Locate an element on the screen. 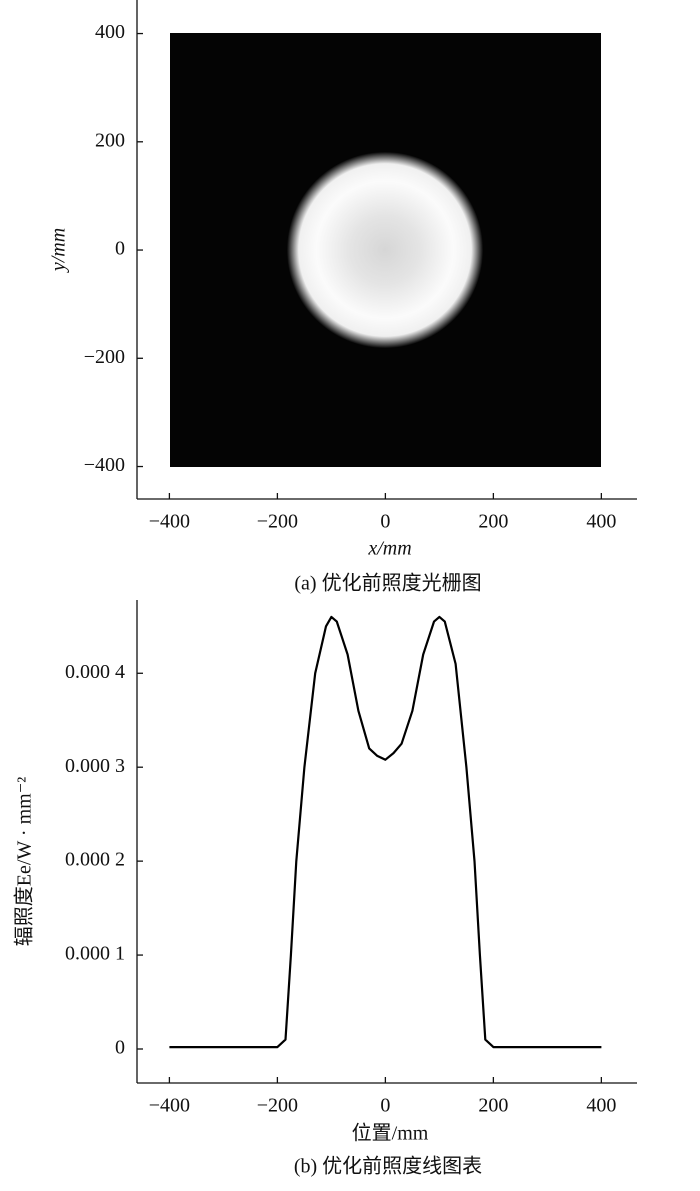  y-tick-label: 200 is located at coordinates (110, 140).